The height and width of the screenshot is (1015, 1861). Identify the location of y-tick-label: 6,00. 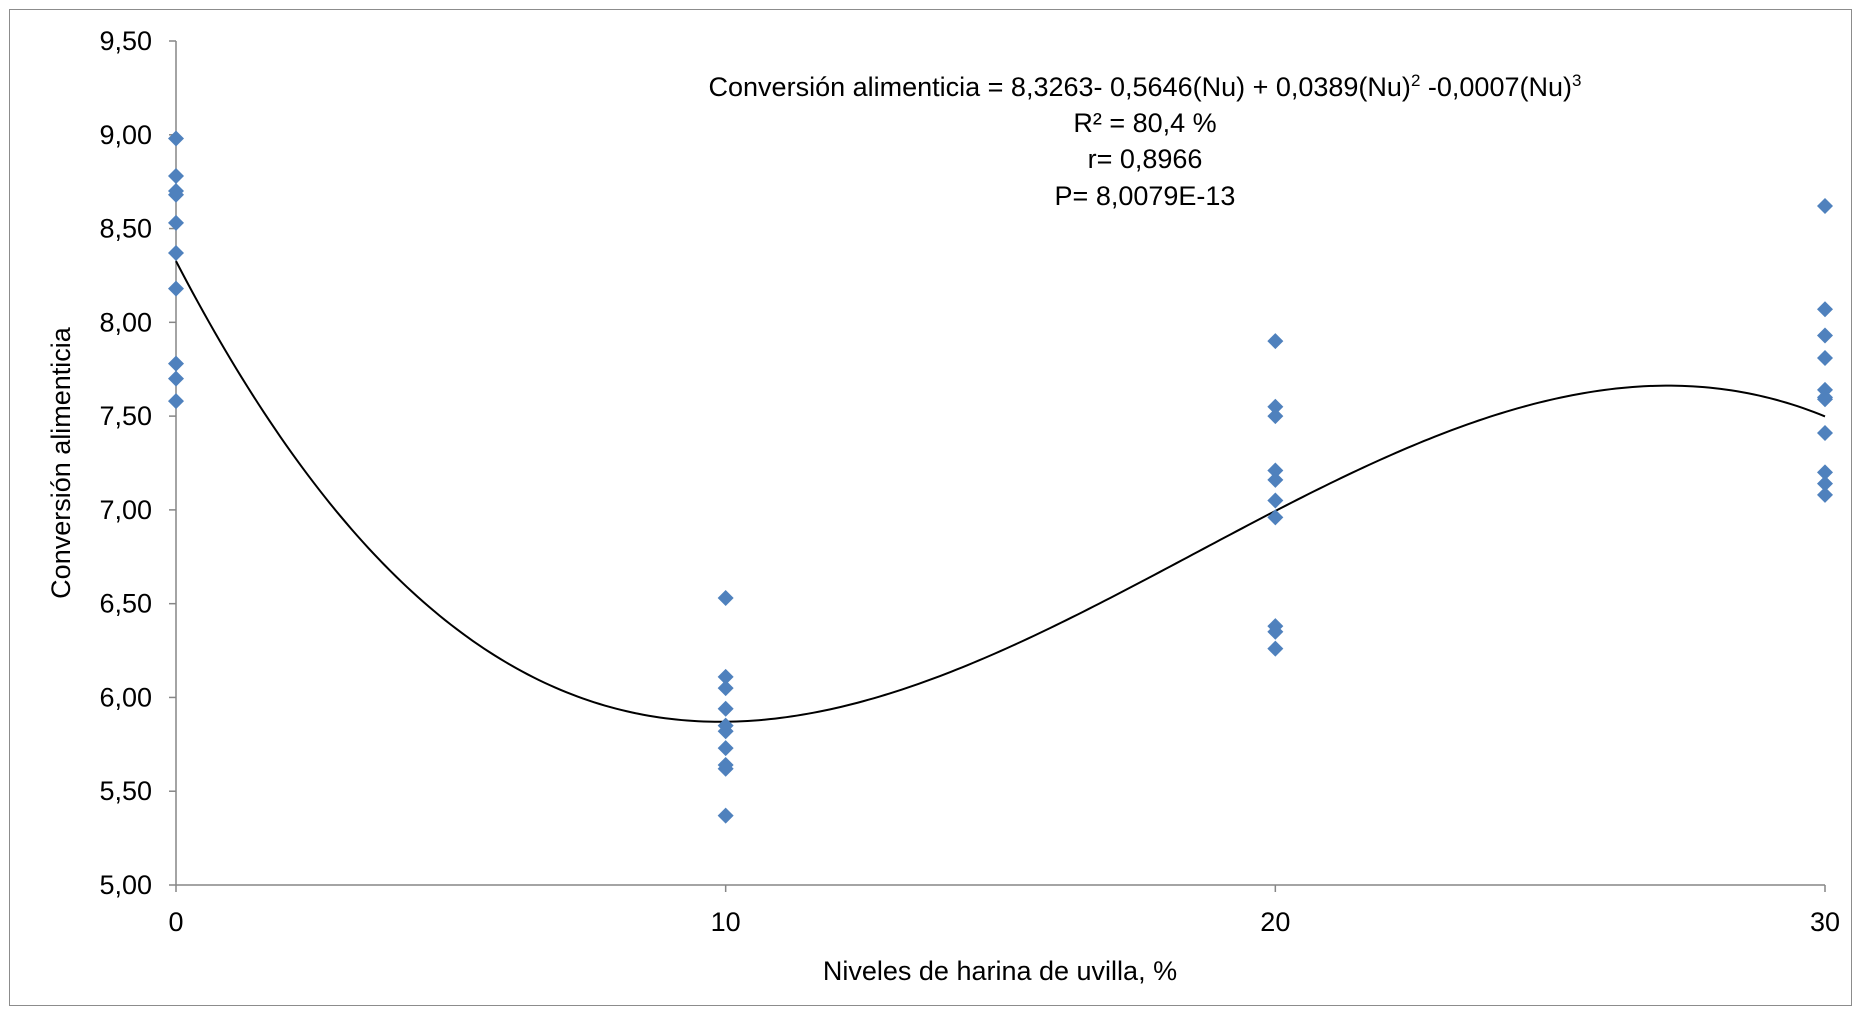
(125, 697).